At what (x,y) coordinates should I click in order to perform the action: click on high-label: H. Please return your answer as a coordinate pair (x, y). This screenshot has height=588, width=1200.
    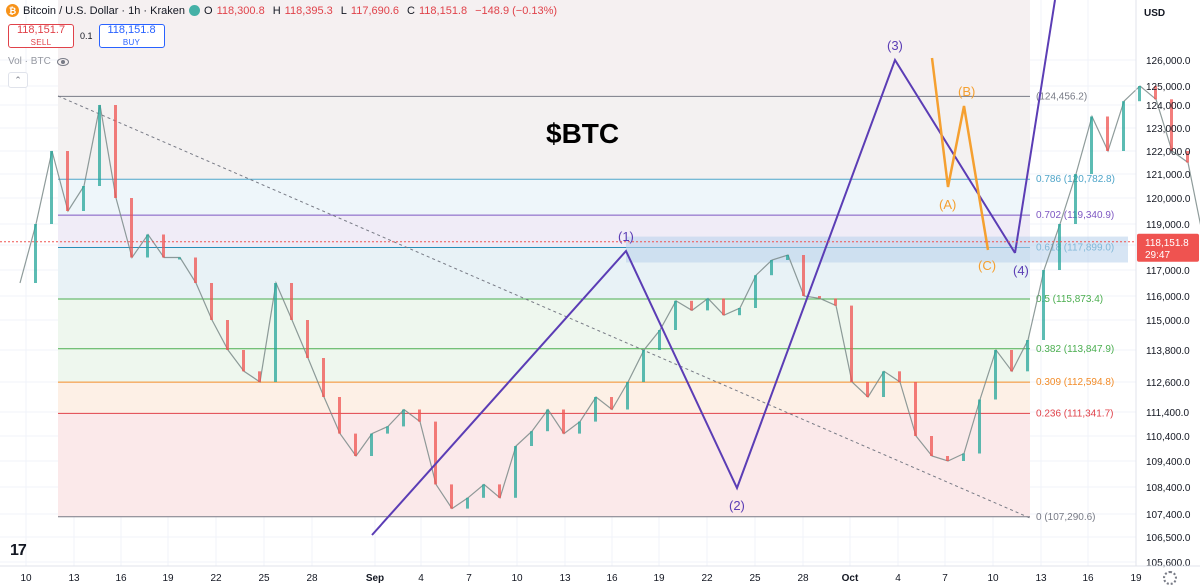
    Looking at the image, I should click on (276, 10).